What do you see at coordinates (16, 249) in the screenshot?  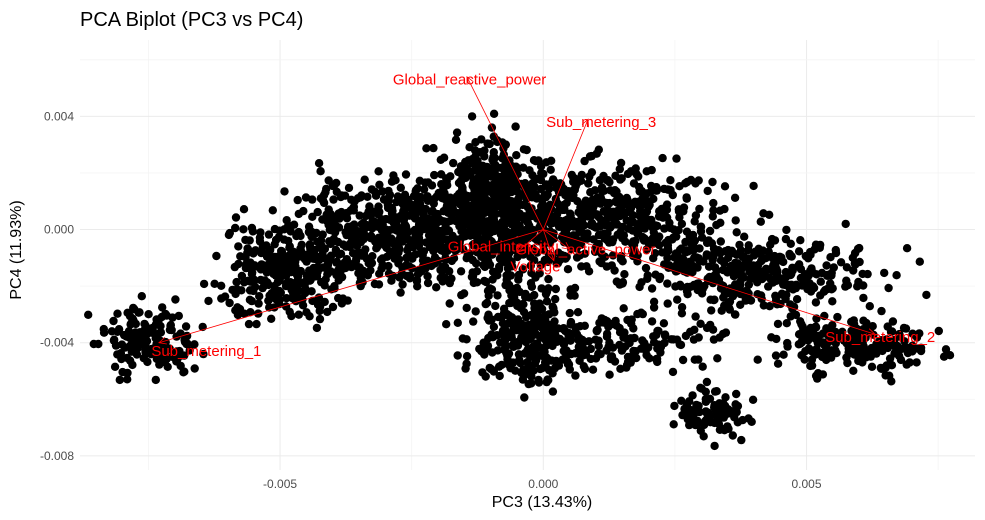 I see `y-axis-title: PC4 (11.93%)` at bounding box center [16, 249].